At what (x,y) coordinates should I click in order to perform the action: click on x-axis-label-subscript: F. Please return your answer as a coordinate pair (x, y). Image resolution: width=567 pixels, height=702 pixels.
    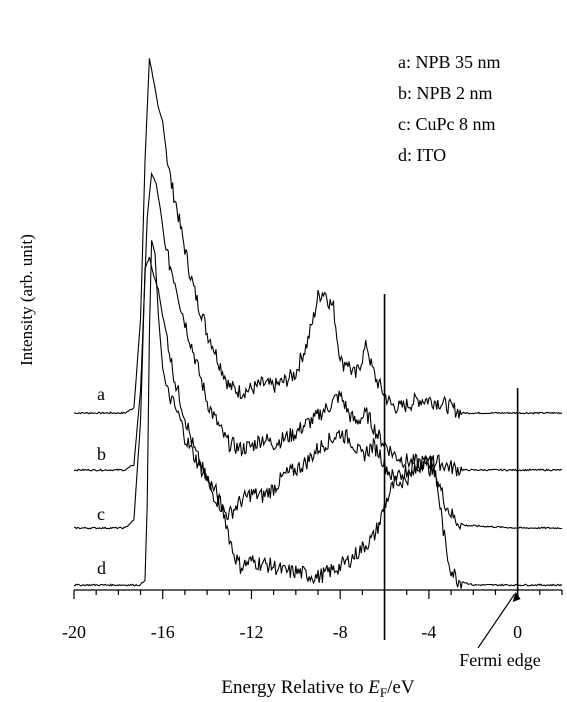
    Looking at the image, I should click on (383, 692).